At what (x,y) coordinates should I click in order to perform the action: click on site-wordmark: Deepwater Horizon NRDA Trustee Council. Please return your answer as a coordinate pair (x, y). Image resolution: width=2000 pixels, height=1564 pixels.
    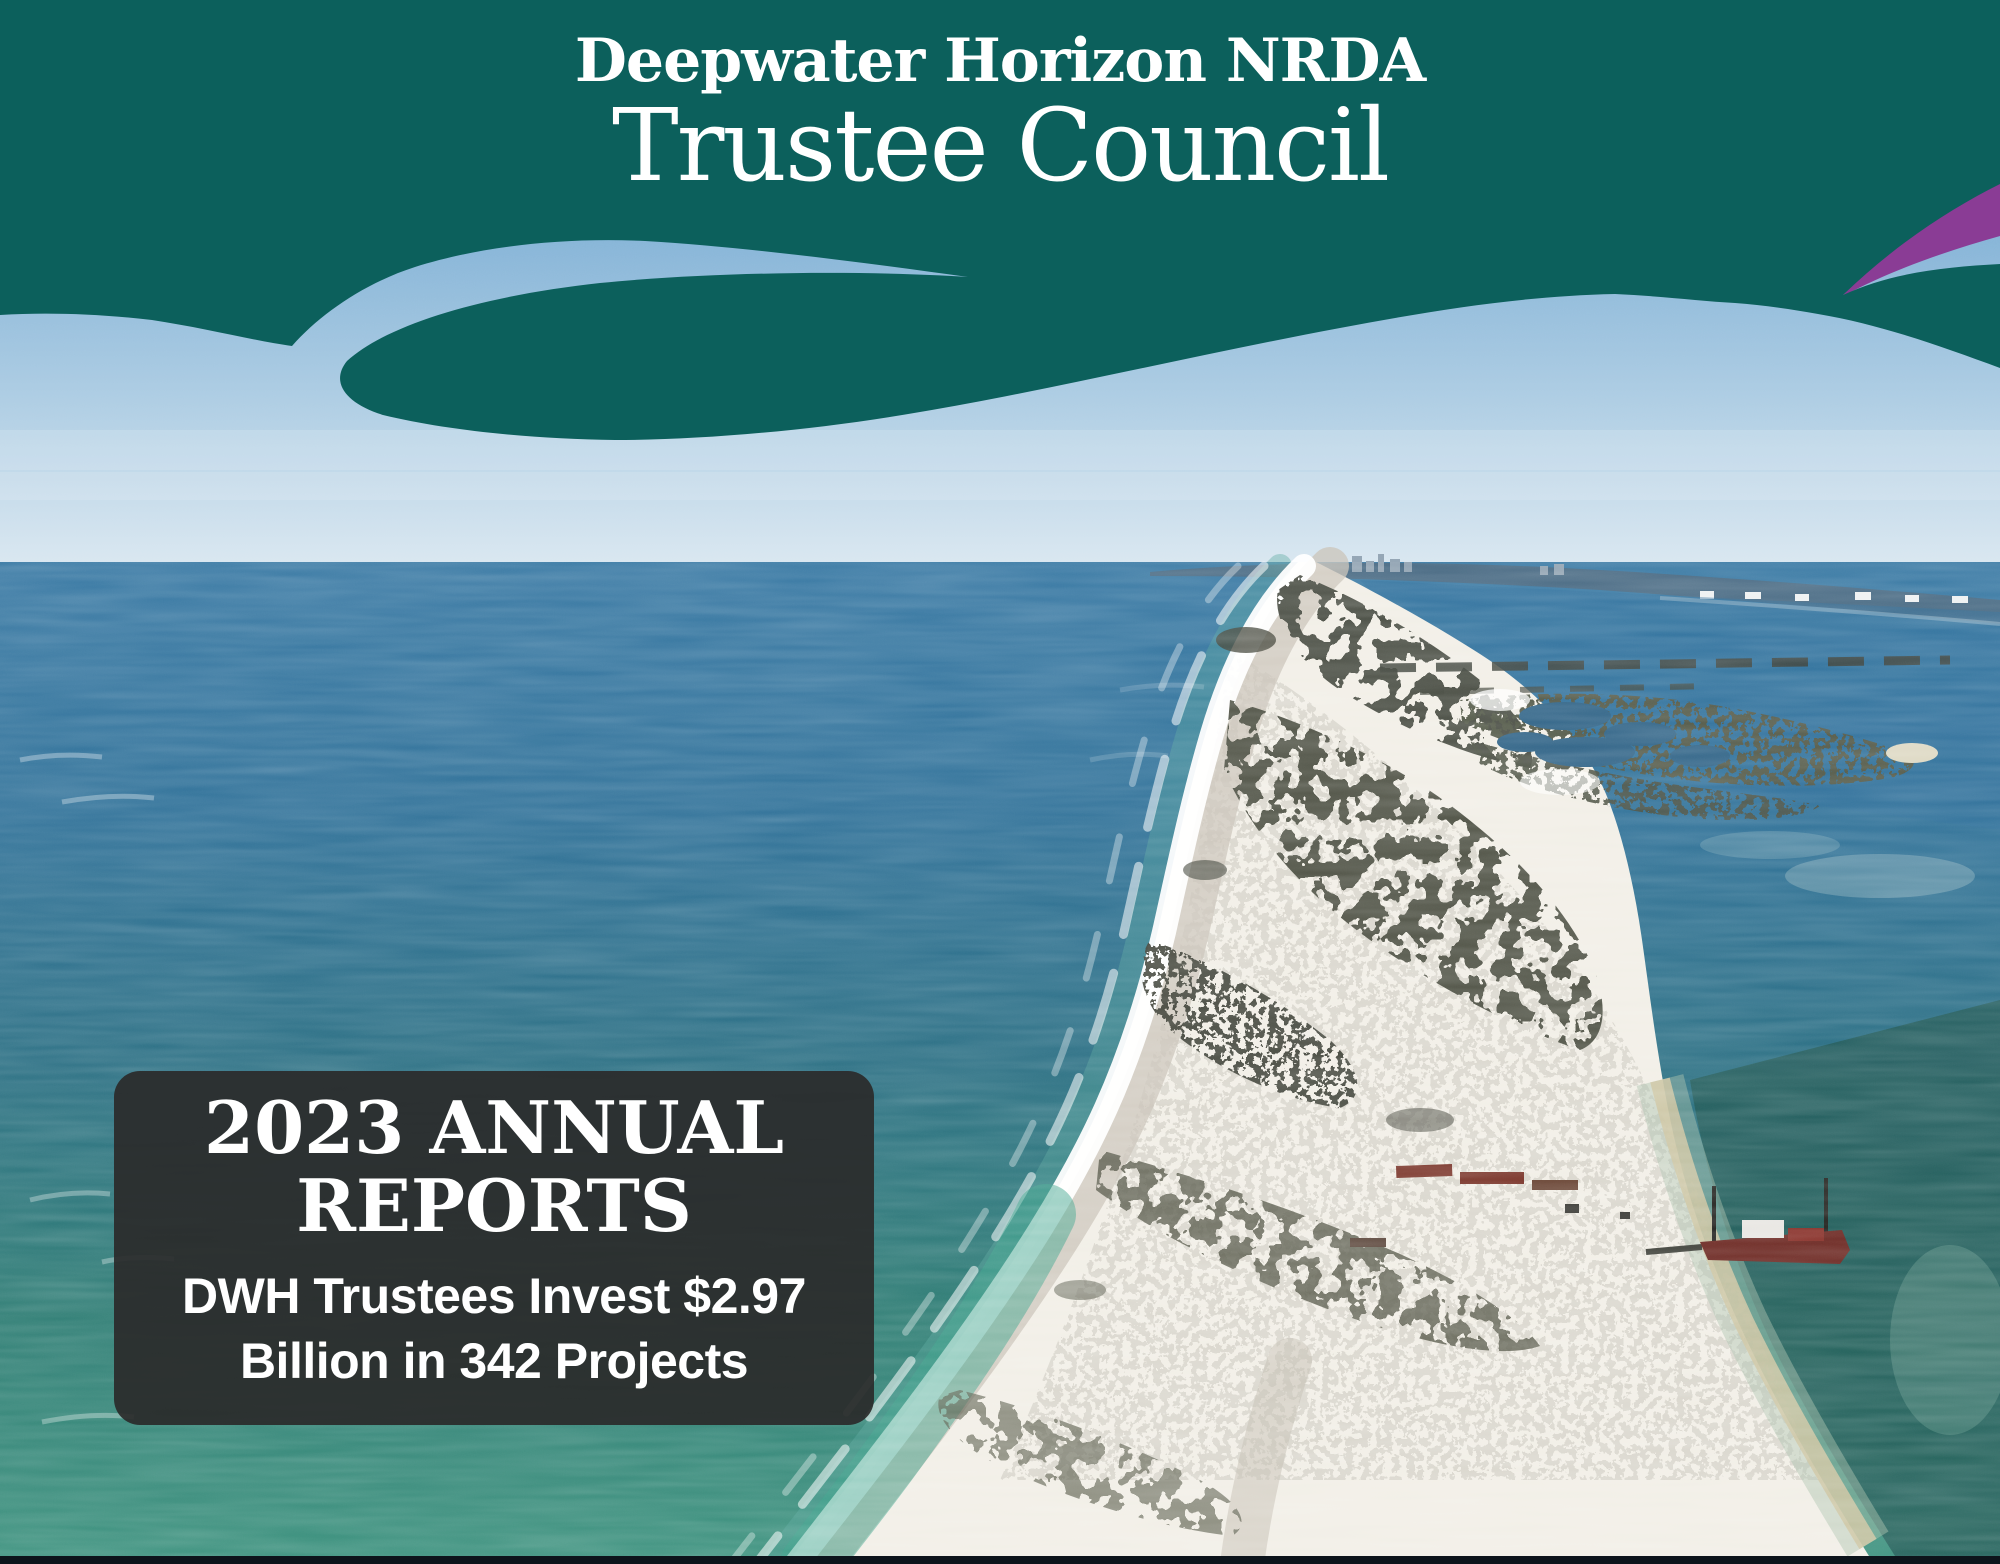
    Looking at the image, I should click on (1000, 98).